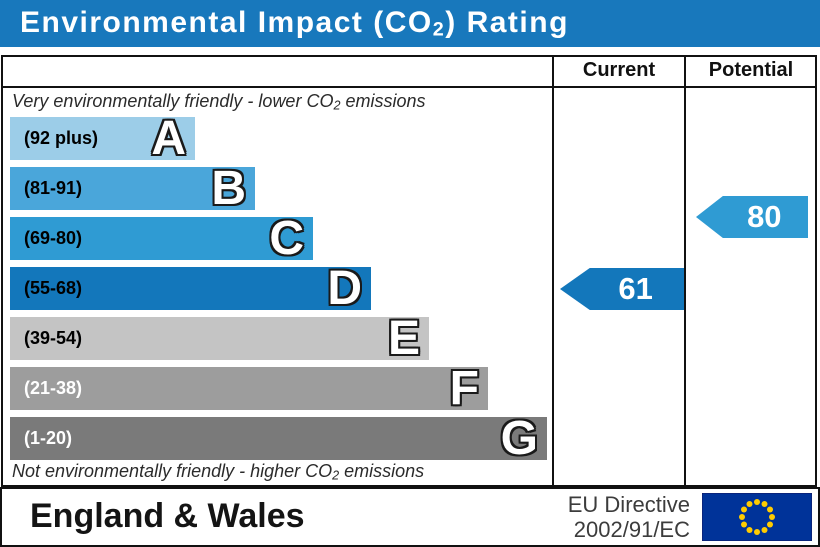 The image size is (820, 547). What do you see at coordinates (751, 70) in the screenshot?
I see `column-header-potential: Potential` at bounding box center [751, 70].